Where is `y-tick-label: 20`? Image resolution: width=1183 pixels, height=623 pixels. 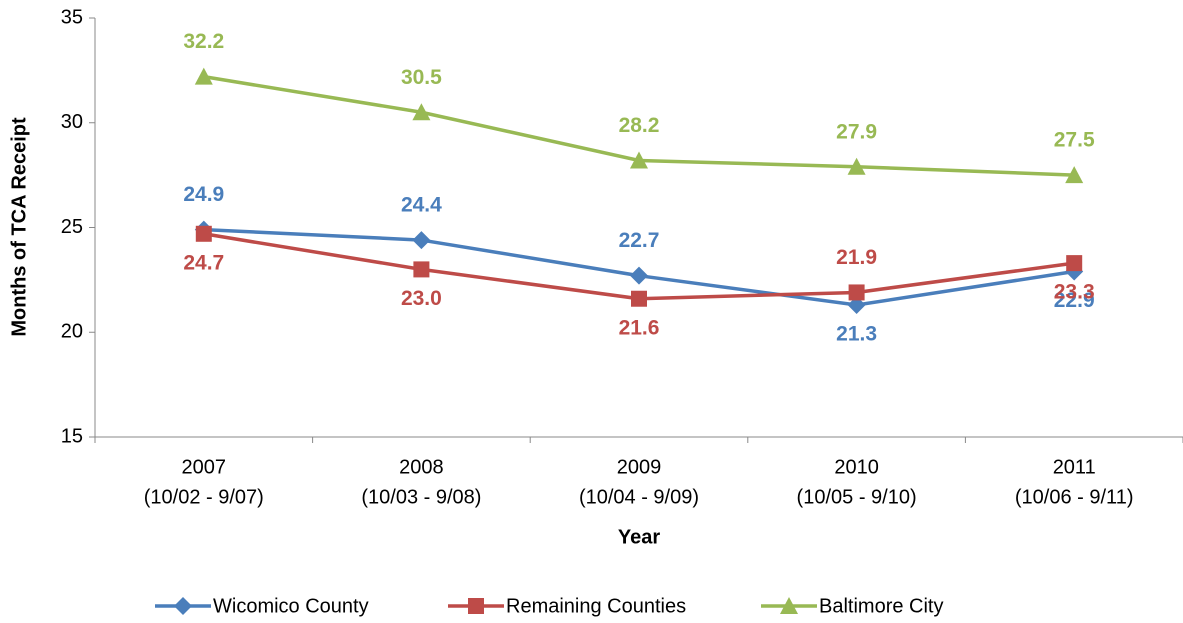 y-tick-label: 20 is located at coordinates (72, 332).